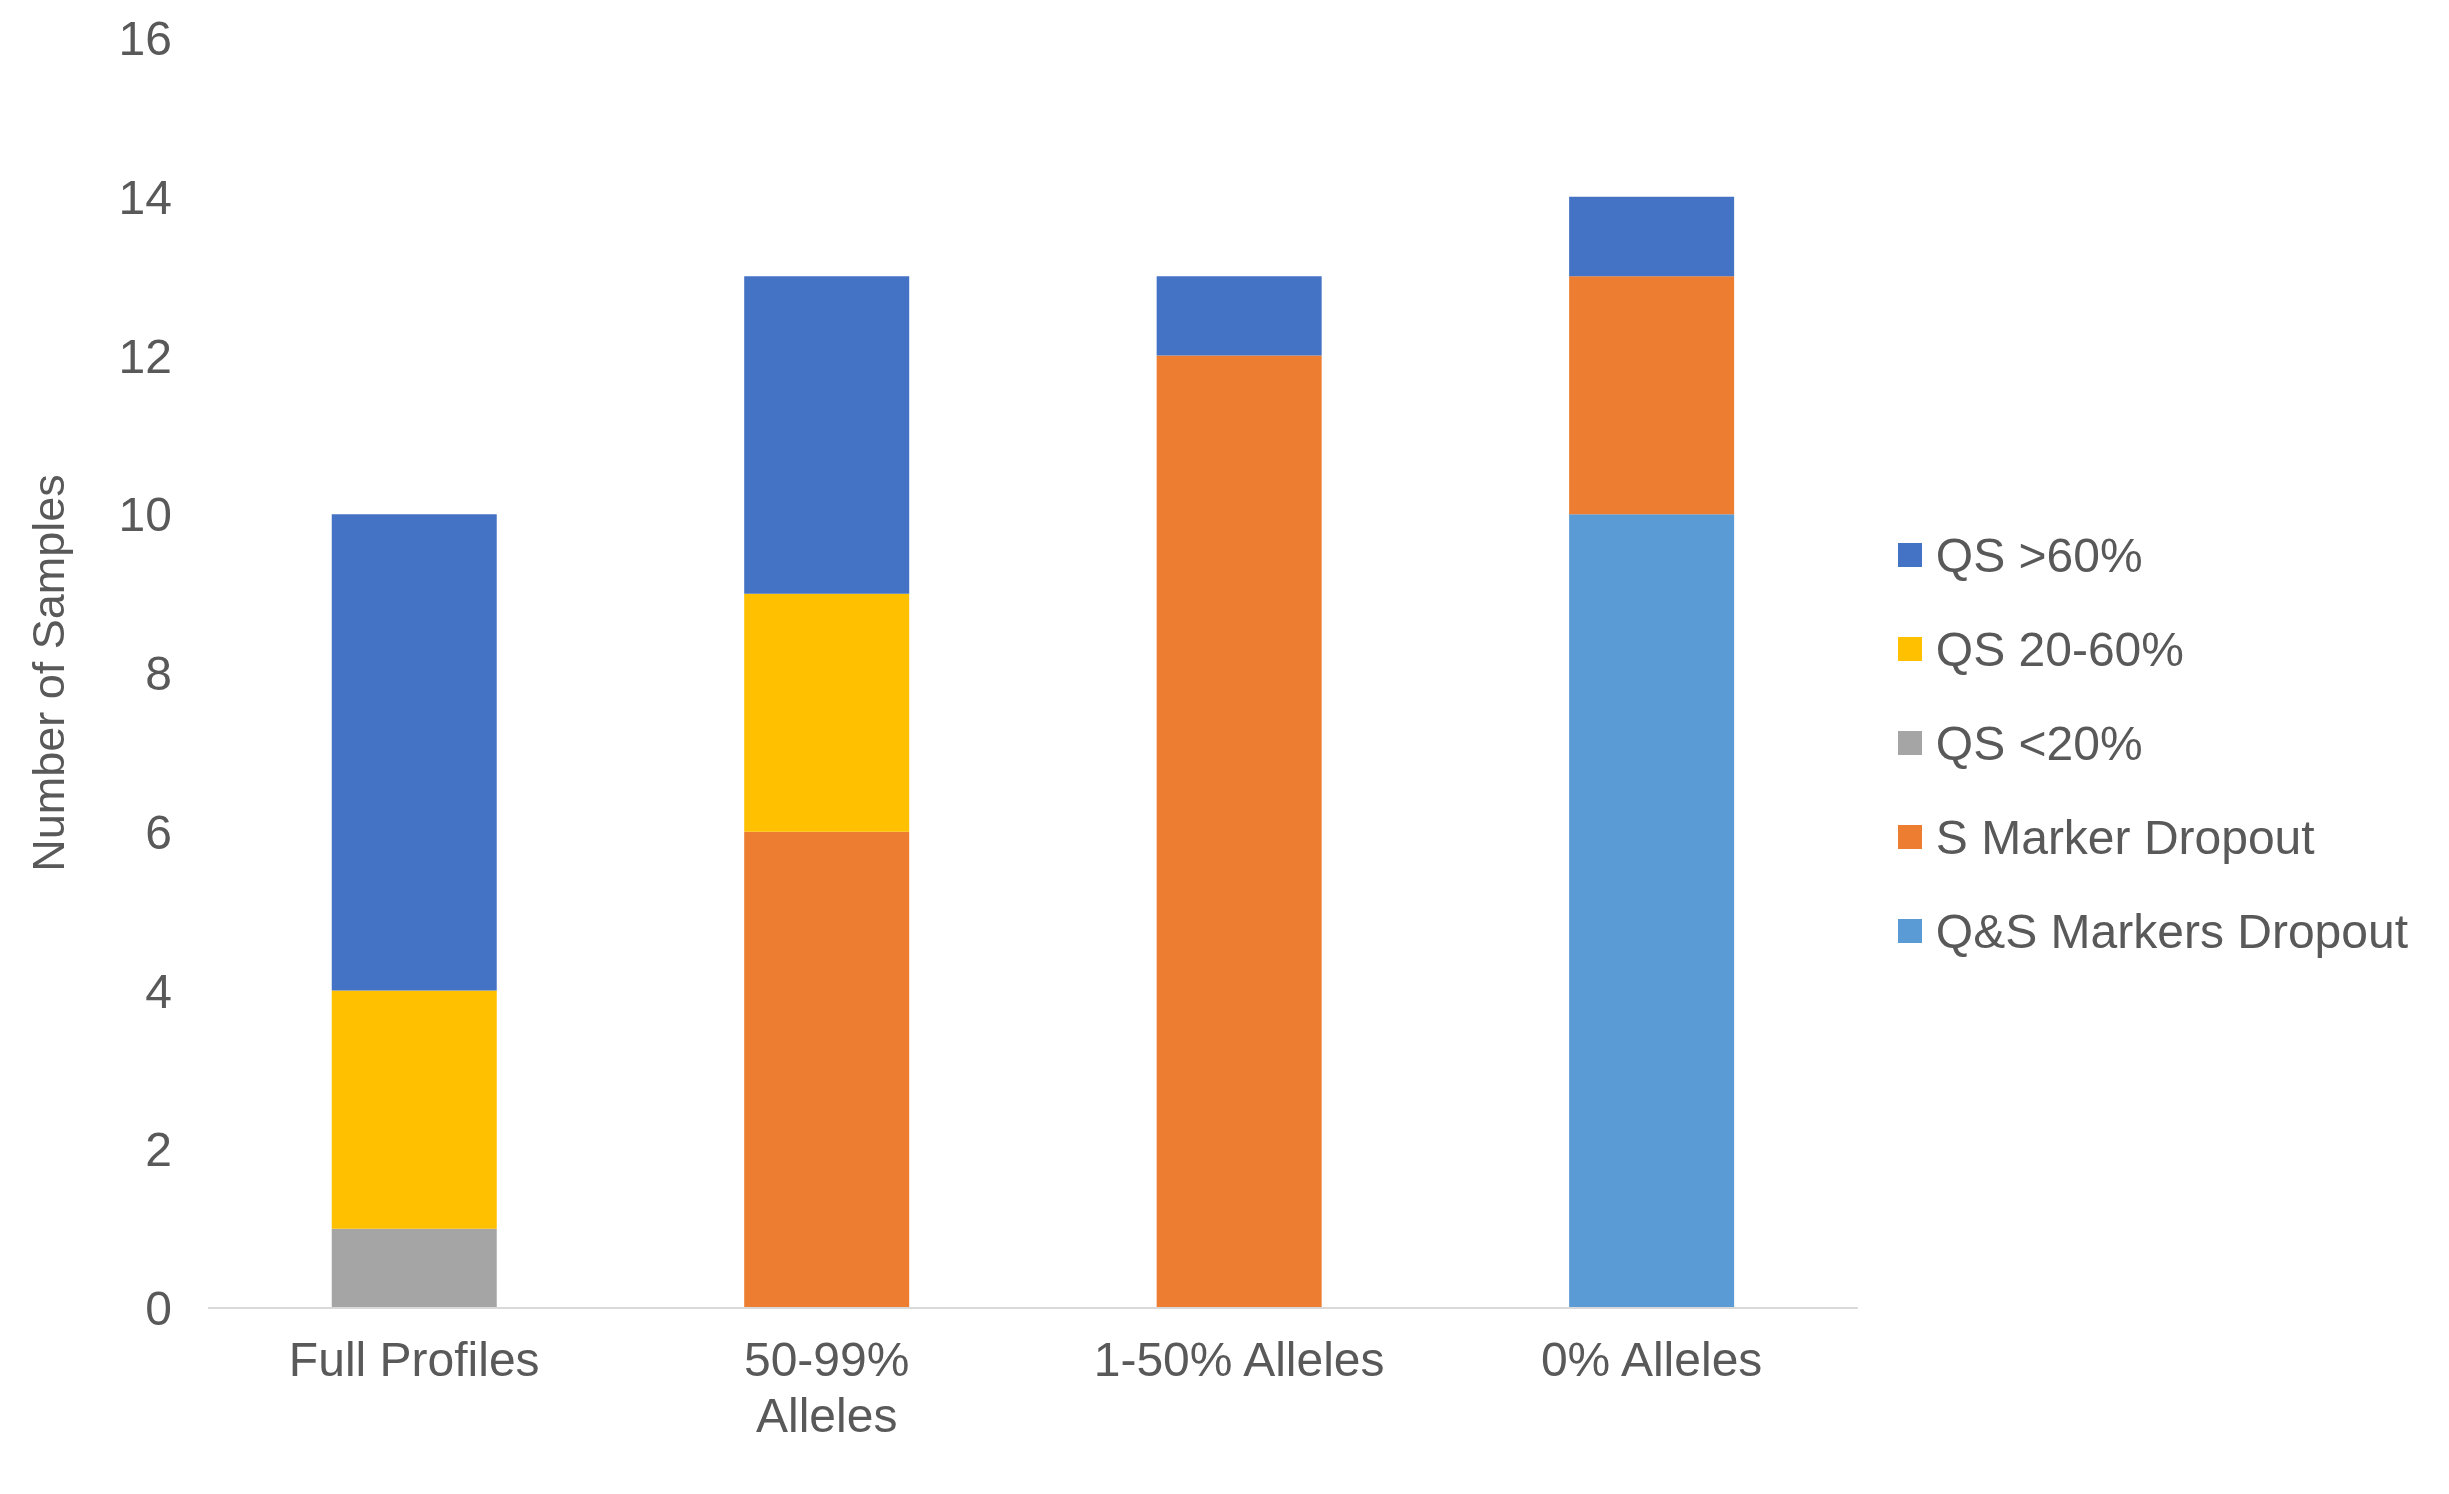 The image size is (2449, 1494). I want to click on y-tick-label: 0, so click(158, 1309).